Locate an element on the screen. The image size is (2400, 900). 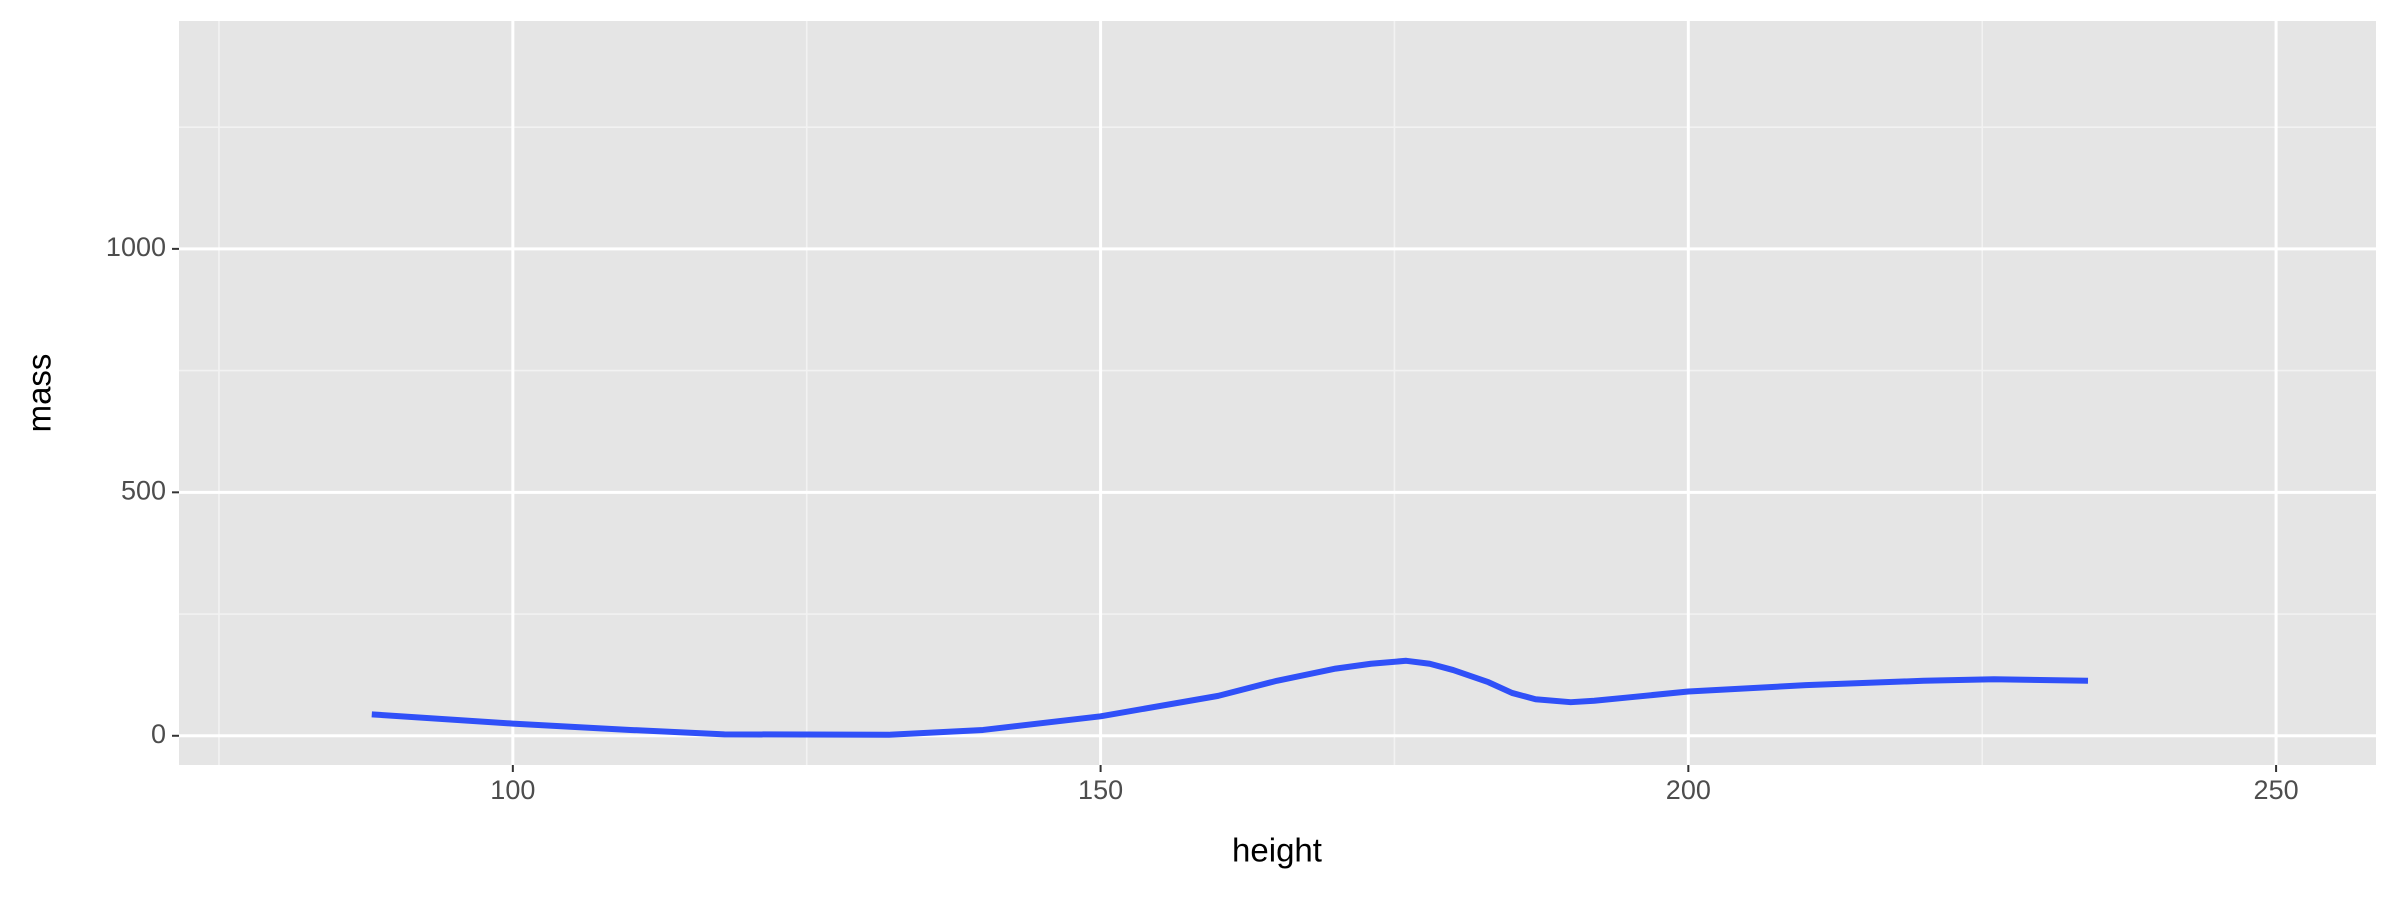
x-axis-title: height is located at coordinates (1277, 850).